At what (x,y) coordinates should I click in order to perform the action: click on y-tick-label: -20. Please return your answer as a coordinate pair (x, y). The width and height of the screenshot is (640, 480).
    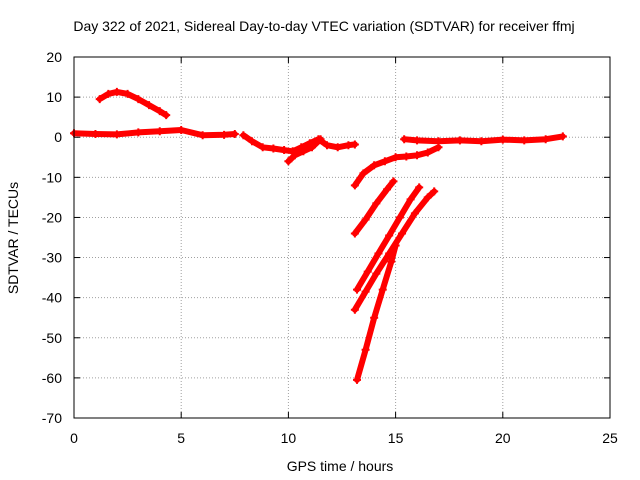
    Looking at the image, I should click on (52, 217).